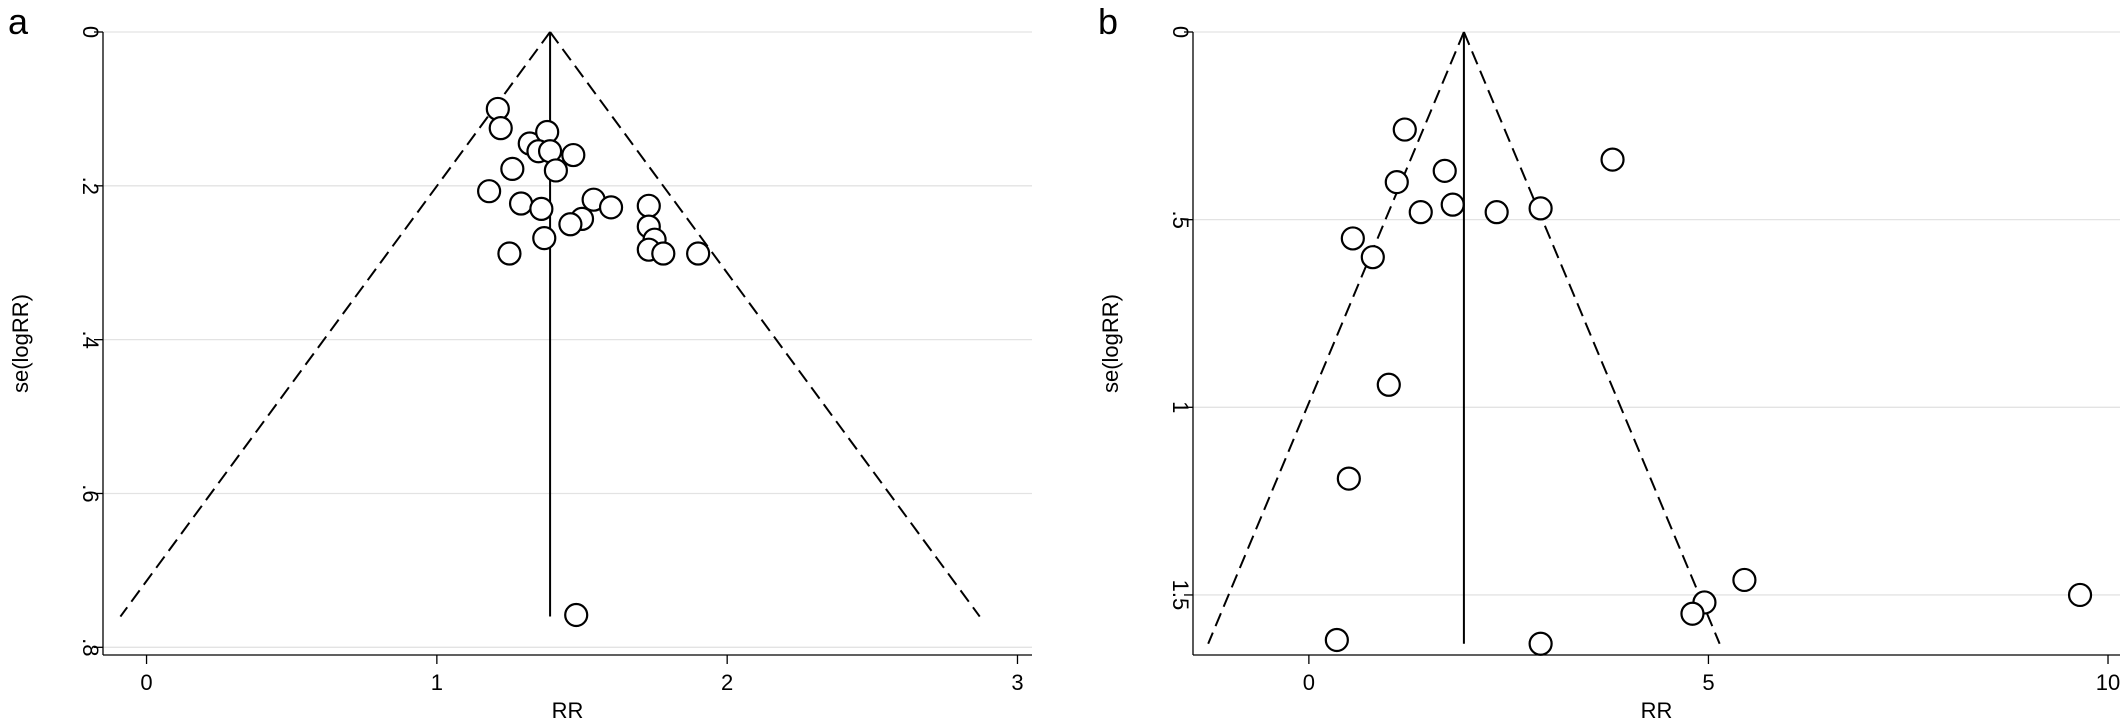 The image size is (2128, 727). Describe the element at coordinates (90, 186) in the screenshot. I see `y-tick-label: .2` at that location.